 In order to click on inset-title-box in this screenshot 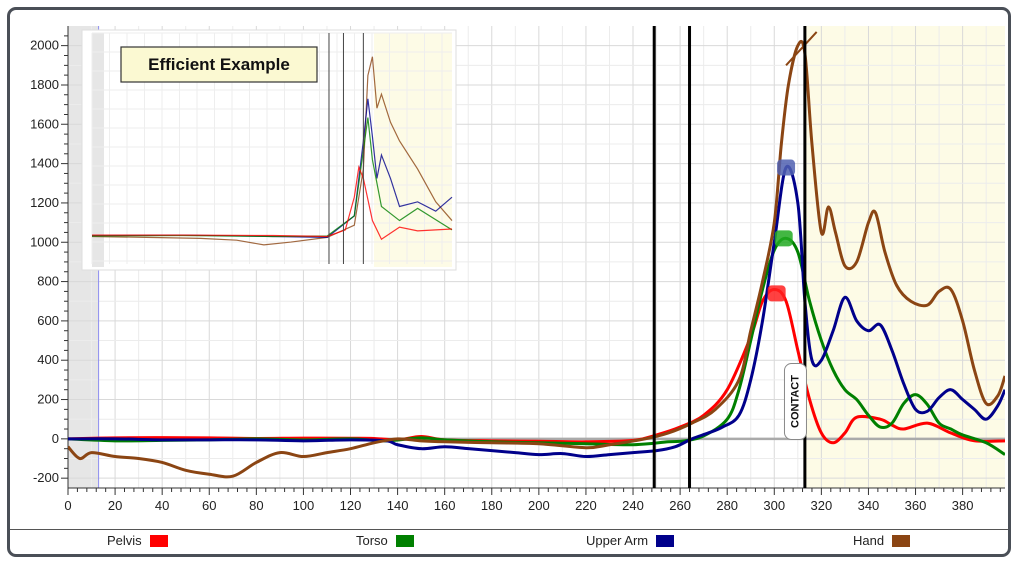, I will do `click(219, 64)`.